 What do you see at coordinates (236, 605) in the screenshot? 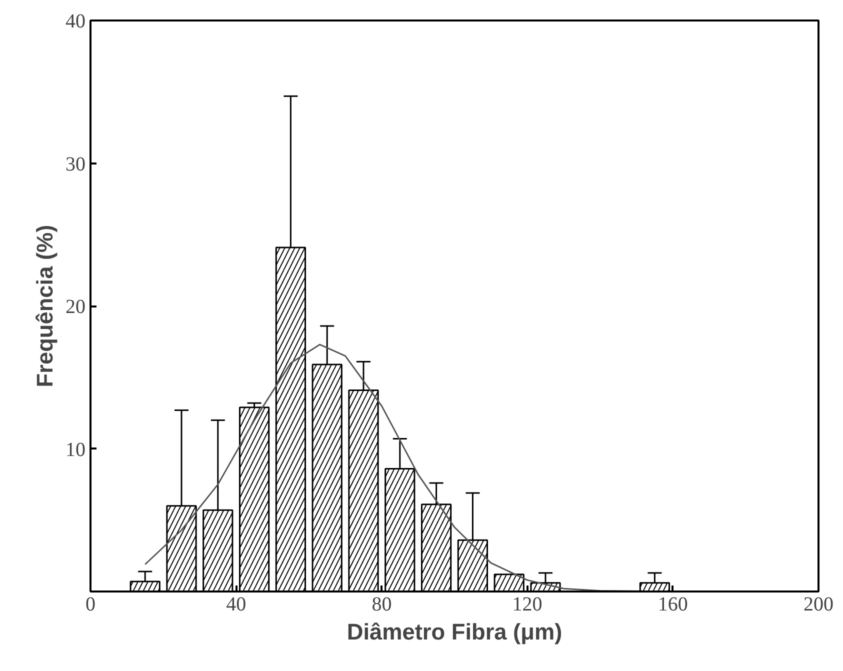
I see `x-tick-label: 40` at bounding box center [236, 605].